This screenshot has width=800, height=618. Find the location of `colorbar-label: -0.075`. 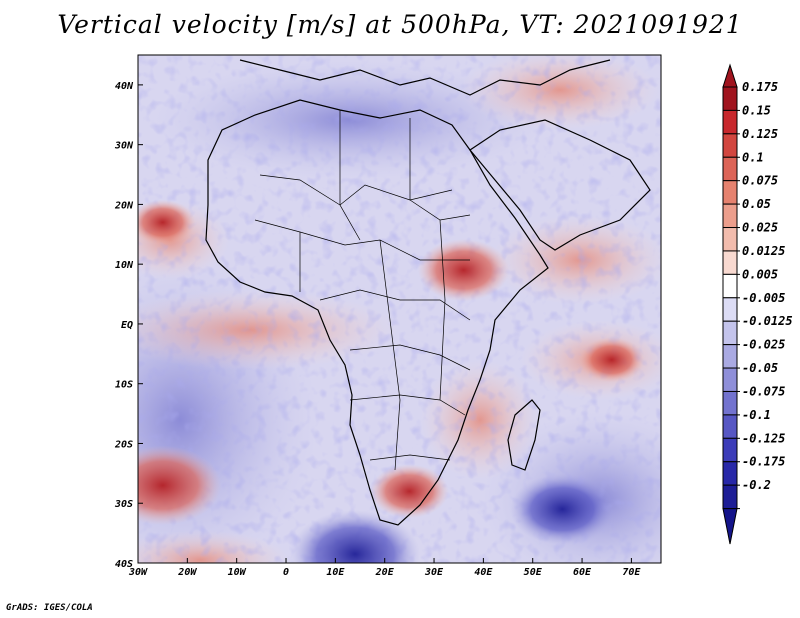

colorbar-label: -0.075 is located at coordinates (763, 391).